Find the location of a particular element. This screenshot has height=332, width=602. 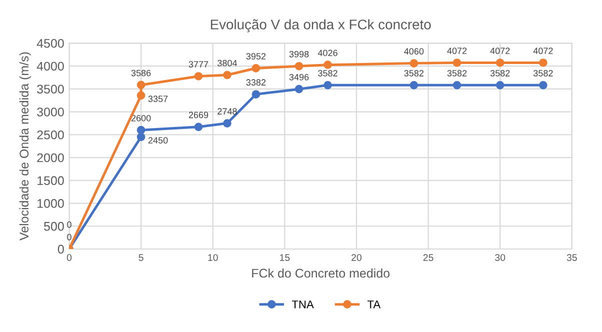

x-tick-label: 25 is located at coordinates (428, 257).